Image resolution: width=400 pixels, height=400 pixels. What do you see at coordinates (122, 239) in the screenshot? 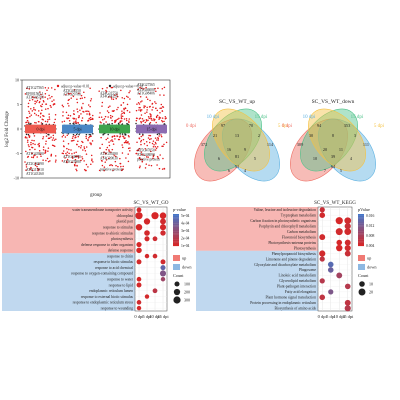
I see `term-label: photosynthesis` at bounding box center [122, 239].